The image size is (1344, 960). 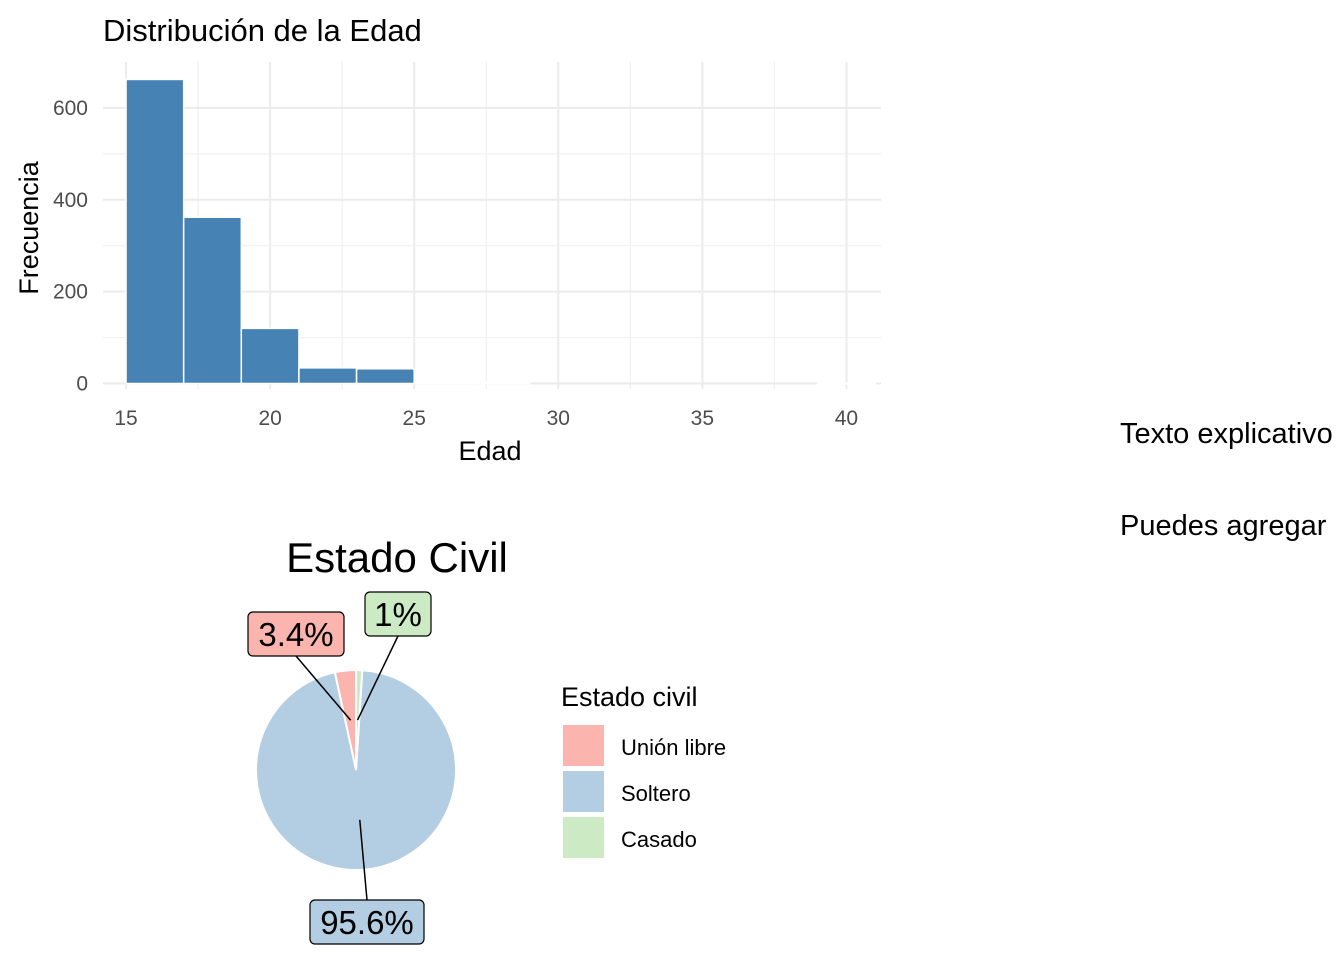 What do you see at coordinates (414, 418) in the screenshot?
I see `x-tick-label: 25` at bounding box center [414, 418].